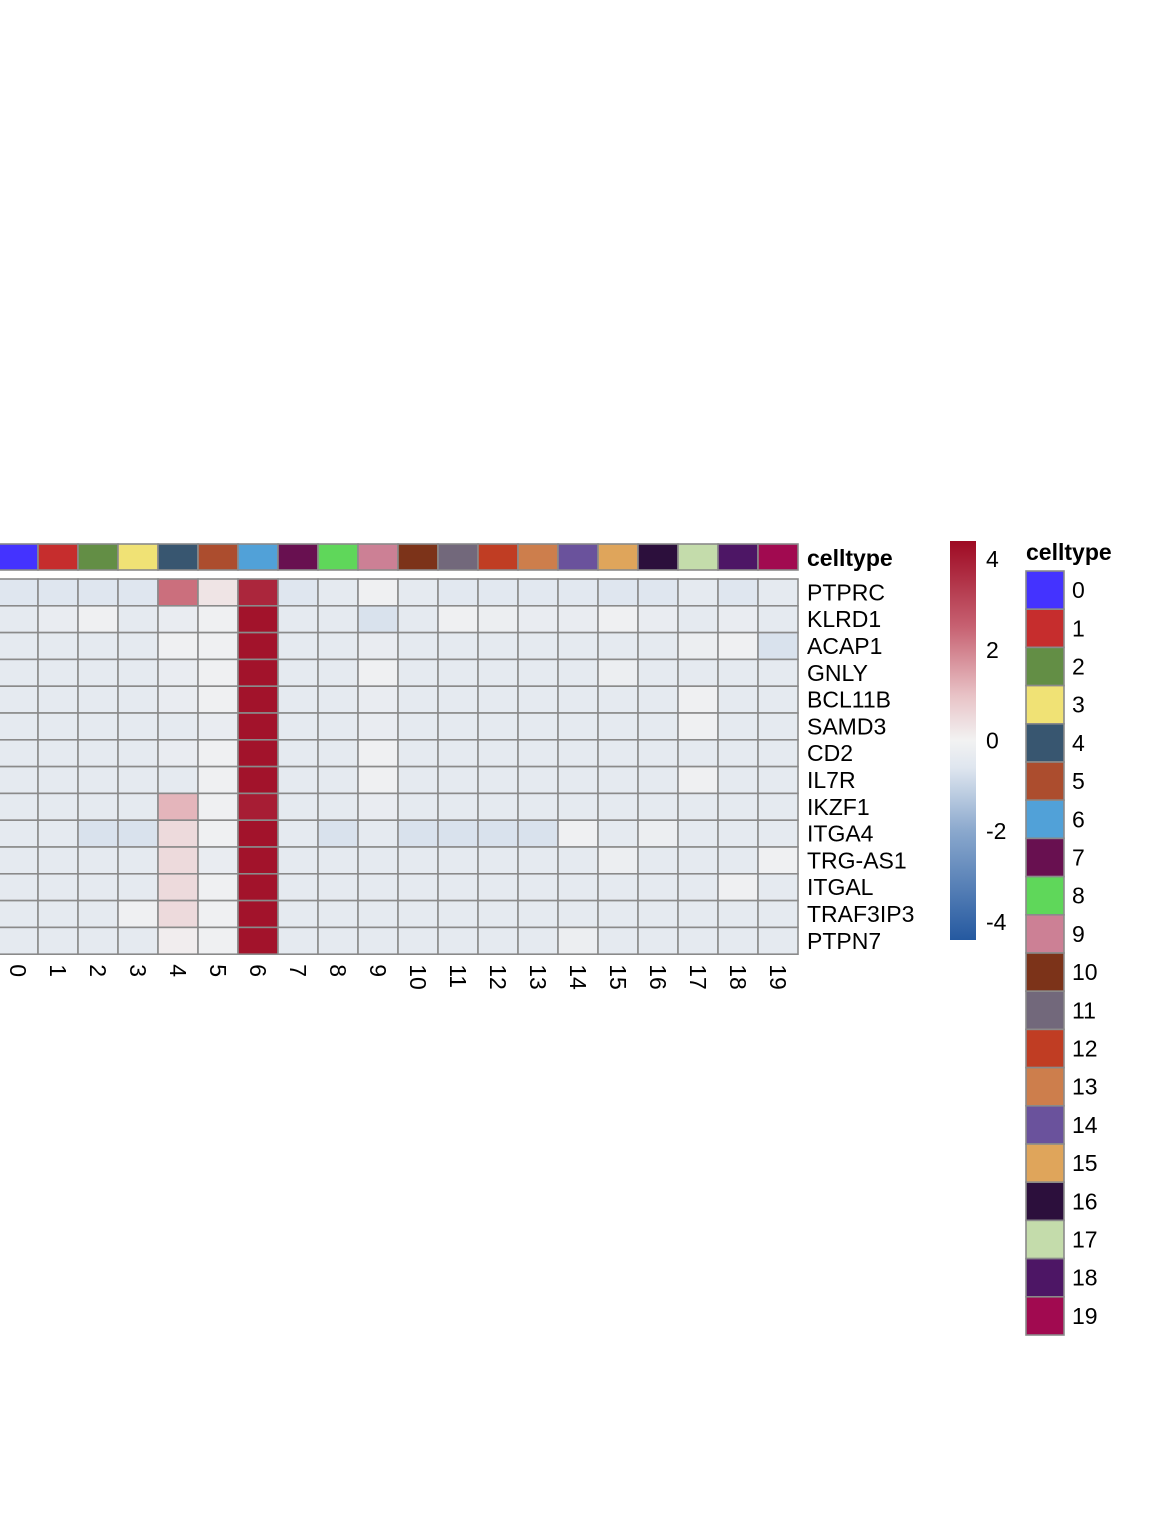  I want to click on column-label: 2, so click(98, 970).